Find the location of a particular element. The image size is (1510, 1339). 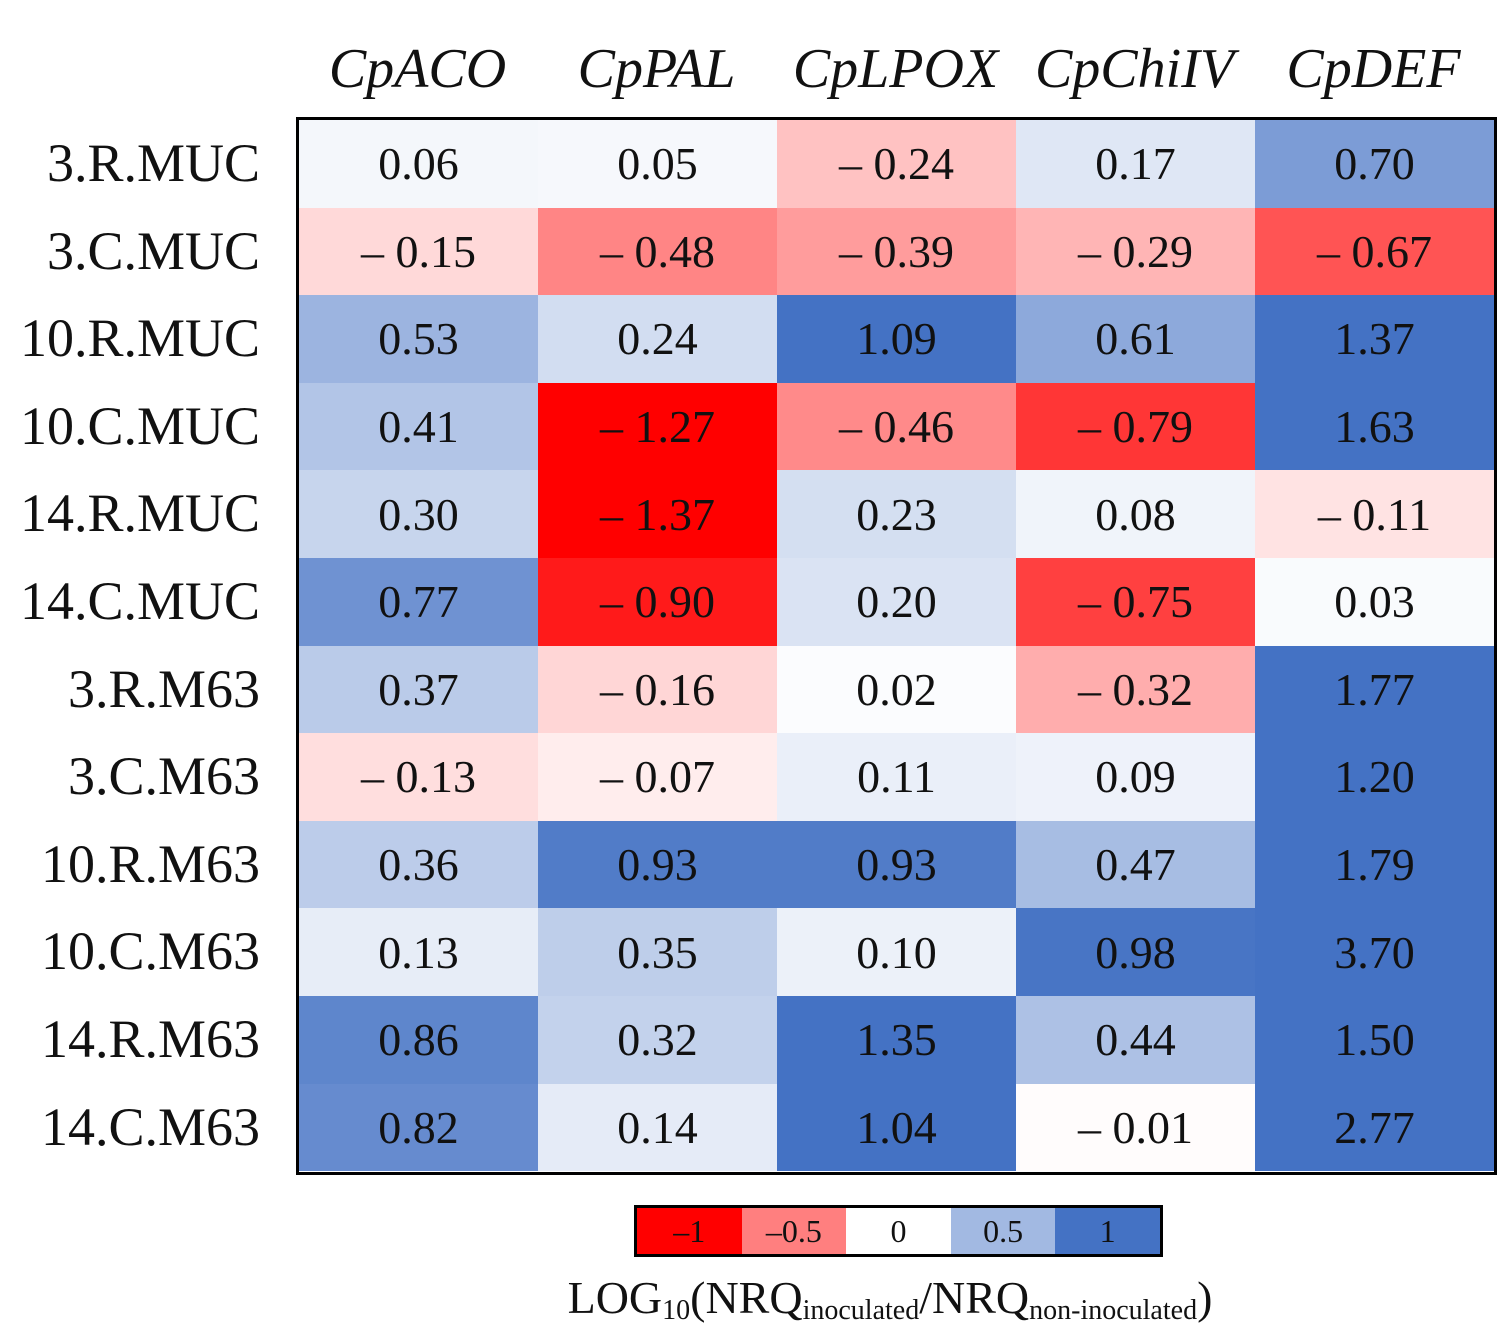

column-headers: CpACO CpPAL CpLPOX CpChiIV CpDEF is located at coordinates (895, 73).